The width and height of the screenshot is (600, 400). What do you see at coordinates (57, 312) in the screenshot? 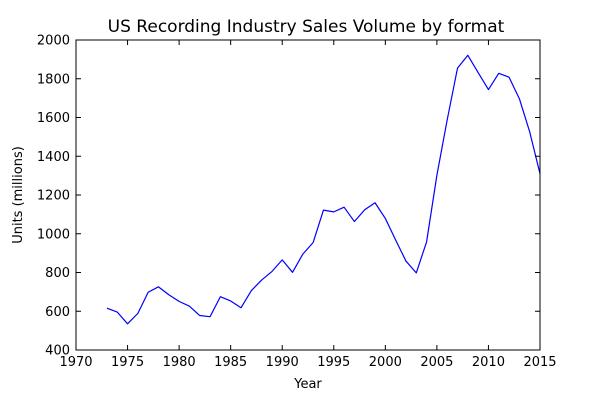
I see `y-tick-label: 600` at bounding box center [57, 312].